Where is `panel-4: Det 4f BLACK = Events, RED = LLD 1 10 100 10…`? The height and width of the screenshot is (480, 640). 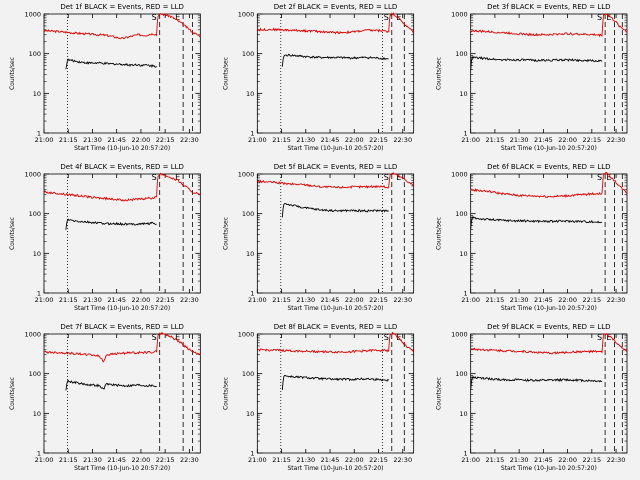 panel-4: Det 4f BLACK = Events, RED = LLD 1 10 100 10… is located at coordinates (105, 237).